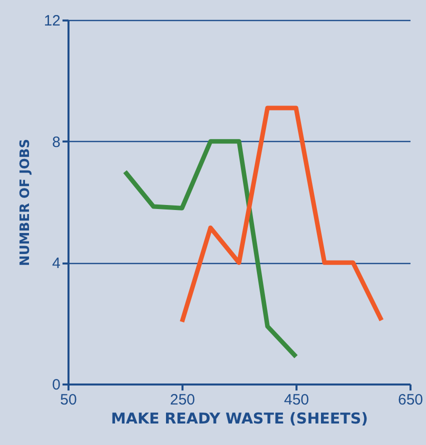 The height and width of the screenshot is (445, 426). Describe the element at coordinates (56, 142) in the screenshot. I see `y-tick-label: 8` at that location.